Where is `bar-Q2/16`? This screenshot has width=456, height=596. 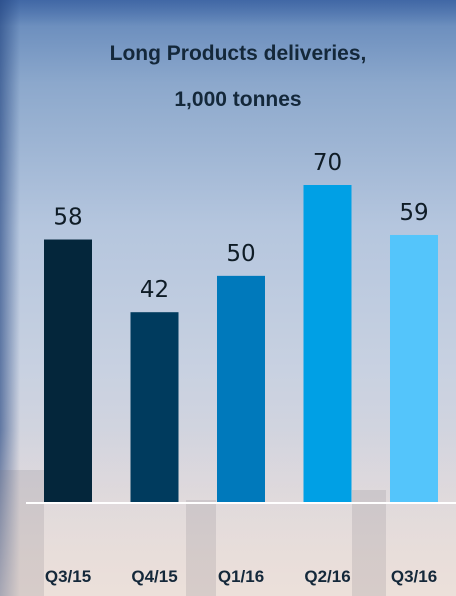 bar-Q2/16 is located at coordinates (327, 344).